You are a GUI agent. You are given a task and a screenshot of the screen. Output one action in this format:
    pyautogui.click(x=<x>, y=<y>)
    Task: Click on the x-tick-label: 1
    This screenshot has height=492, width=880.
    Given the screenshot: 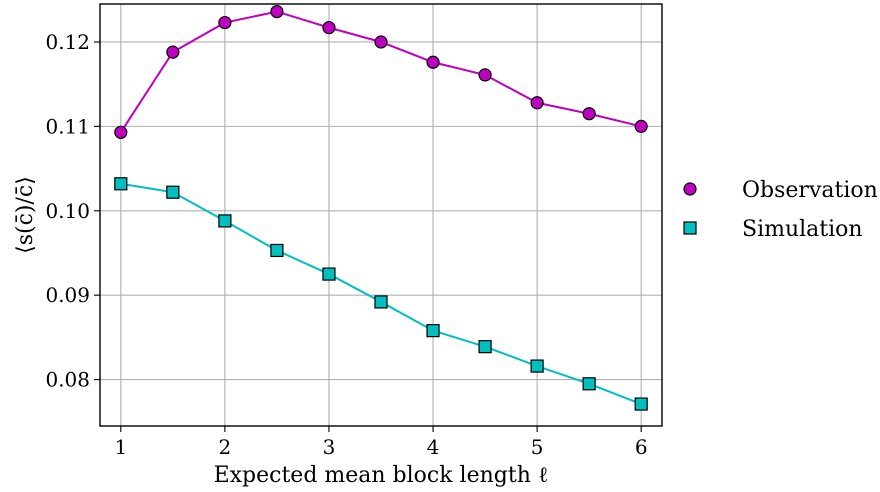 What is the action you would take?
    pyautogui.click(x=120, y=447)
    